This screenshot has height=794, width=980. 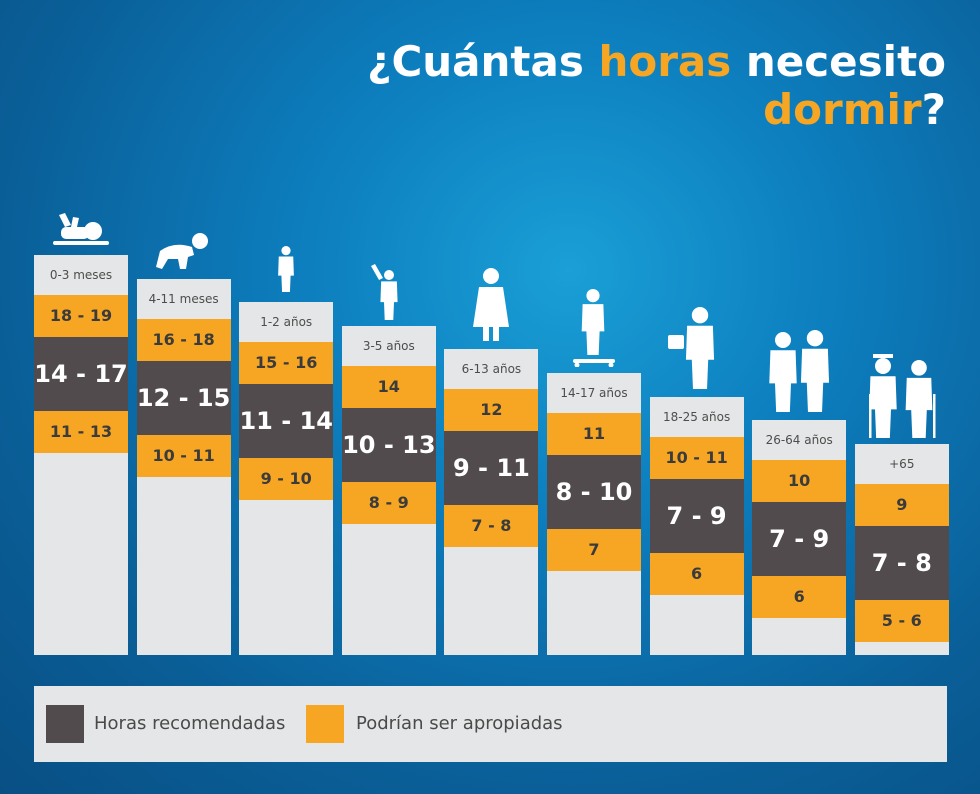 I want to click on recommended-hours: 10 - 13, so click(x=388, y=444).